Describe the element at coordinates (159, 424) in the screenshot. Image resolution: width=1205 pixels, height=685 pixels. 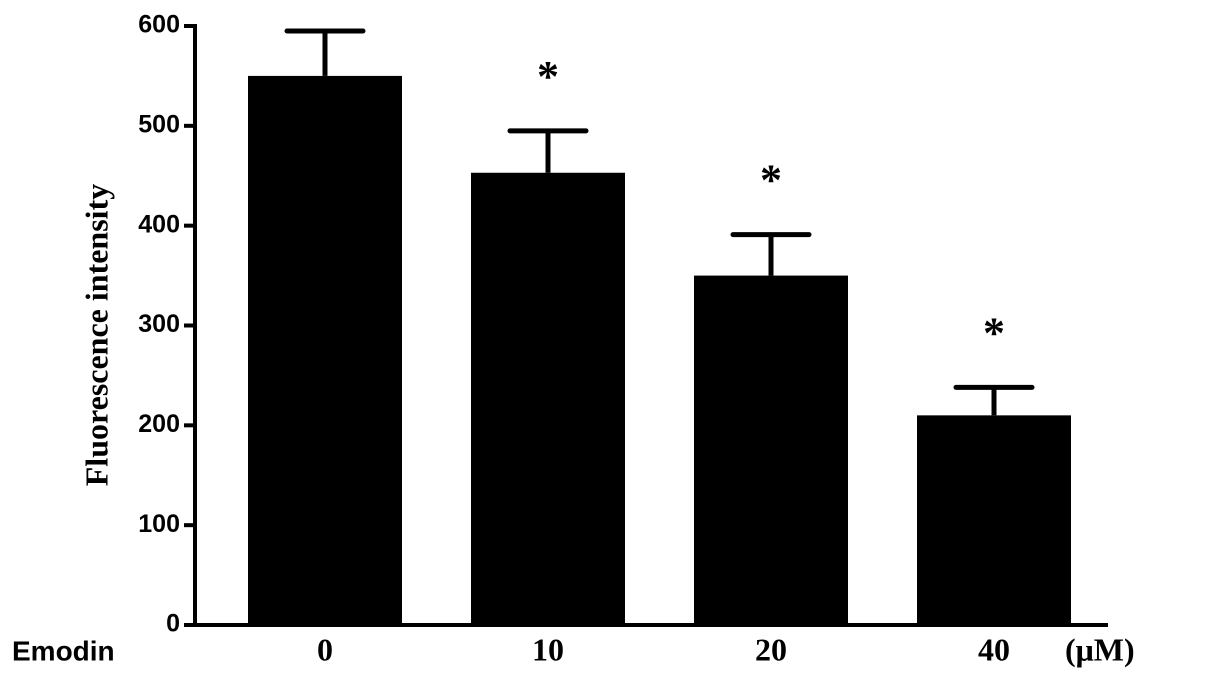
I see `y-tick-label: 200` at that location.